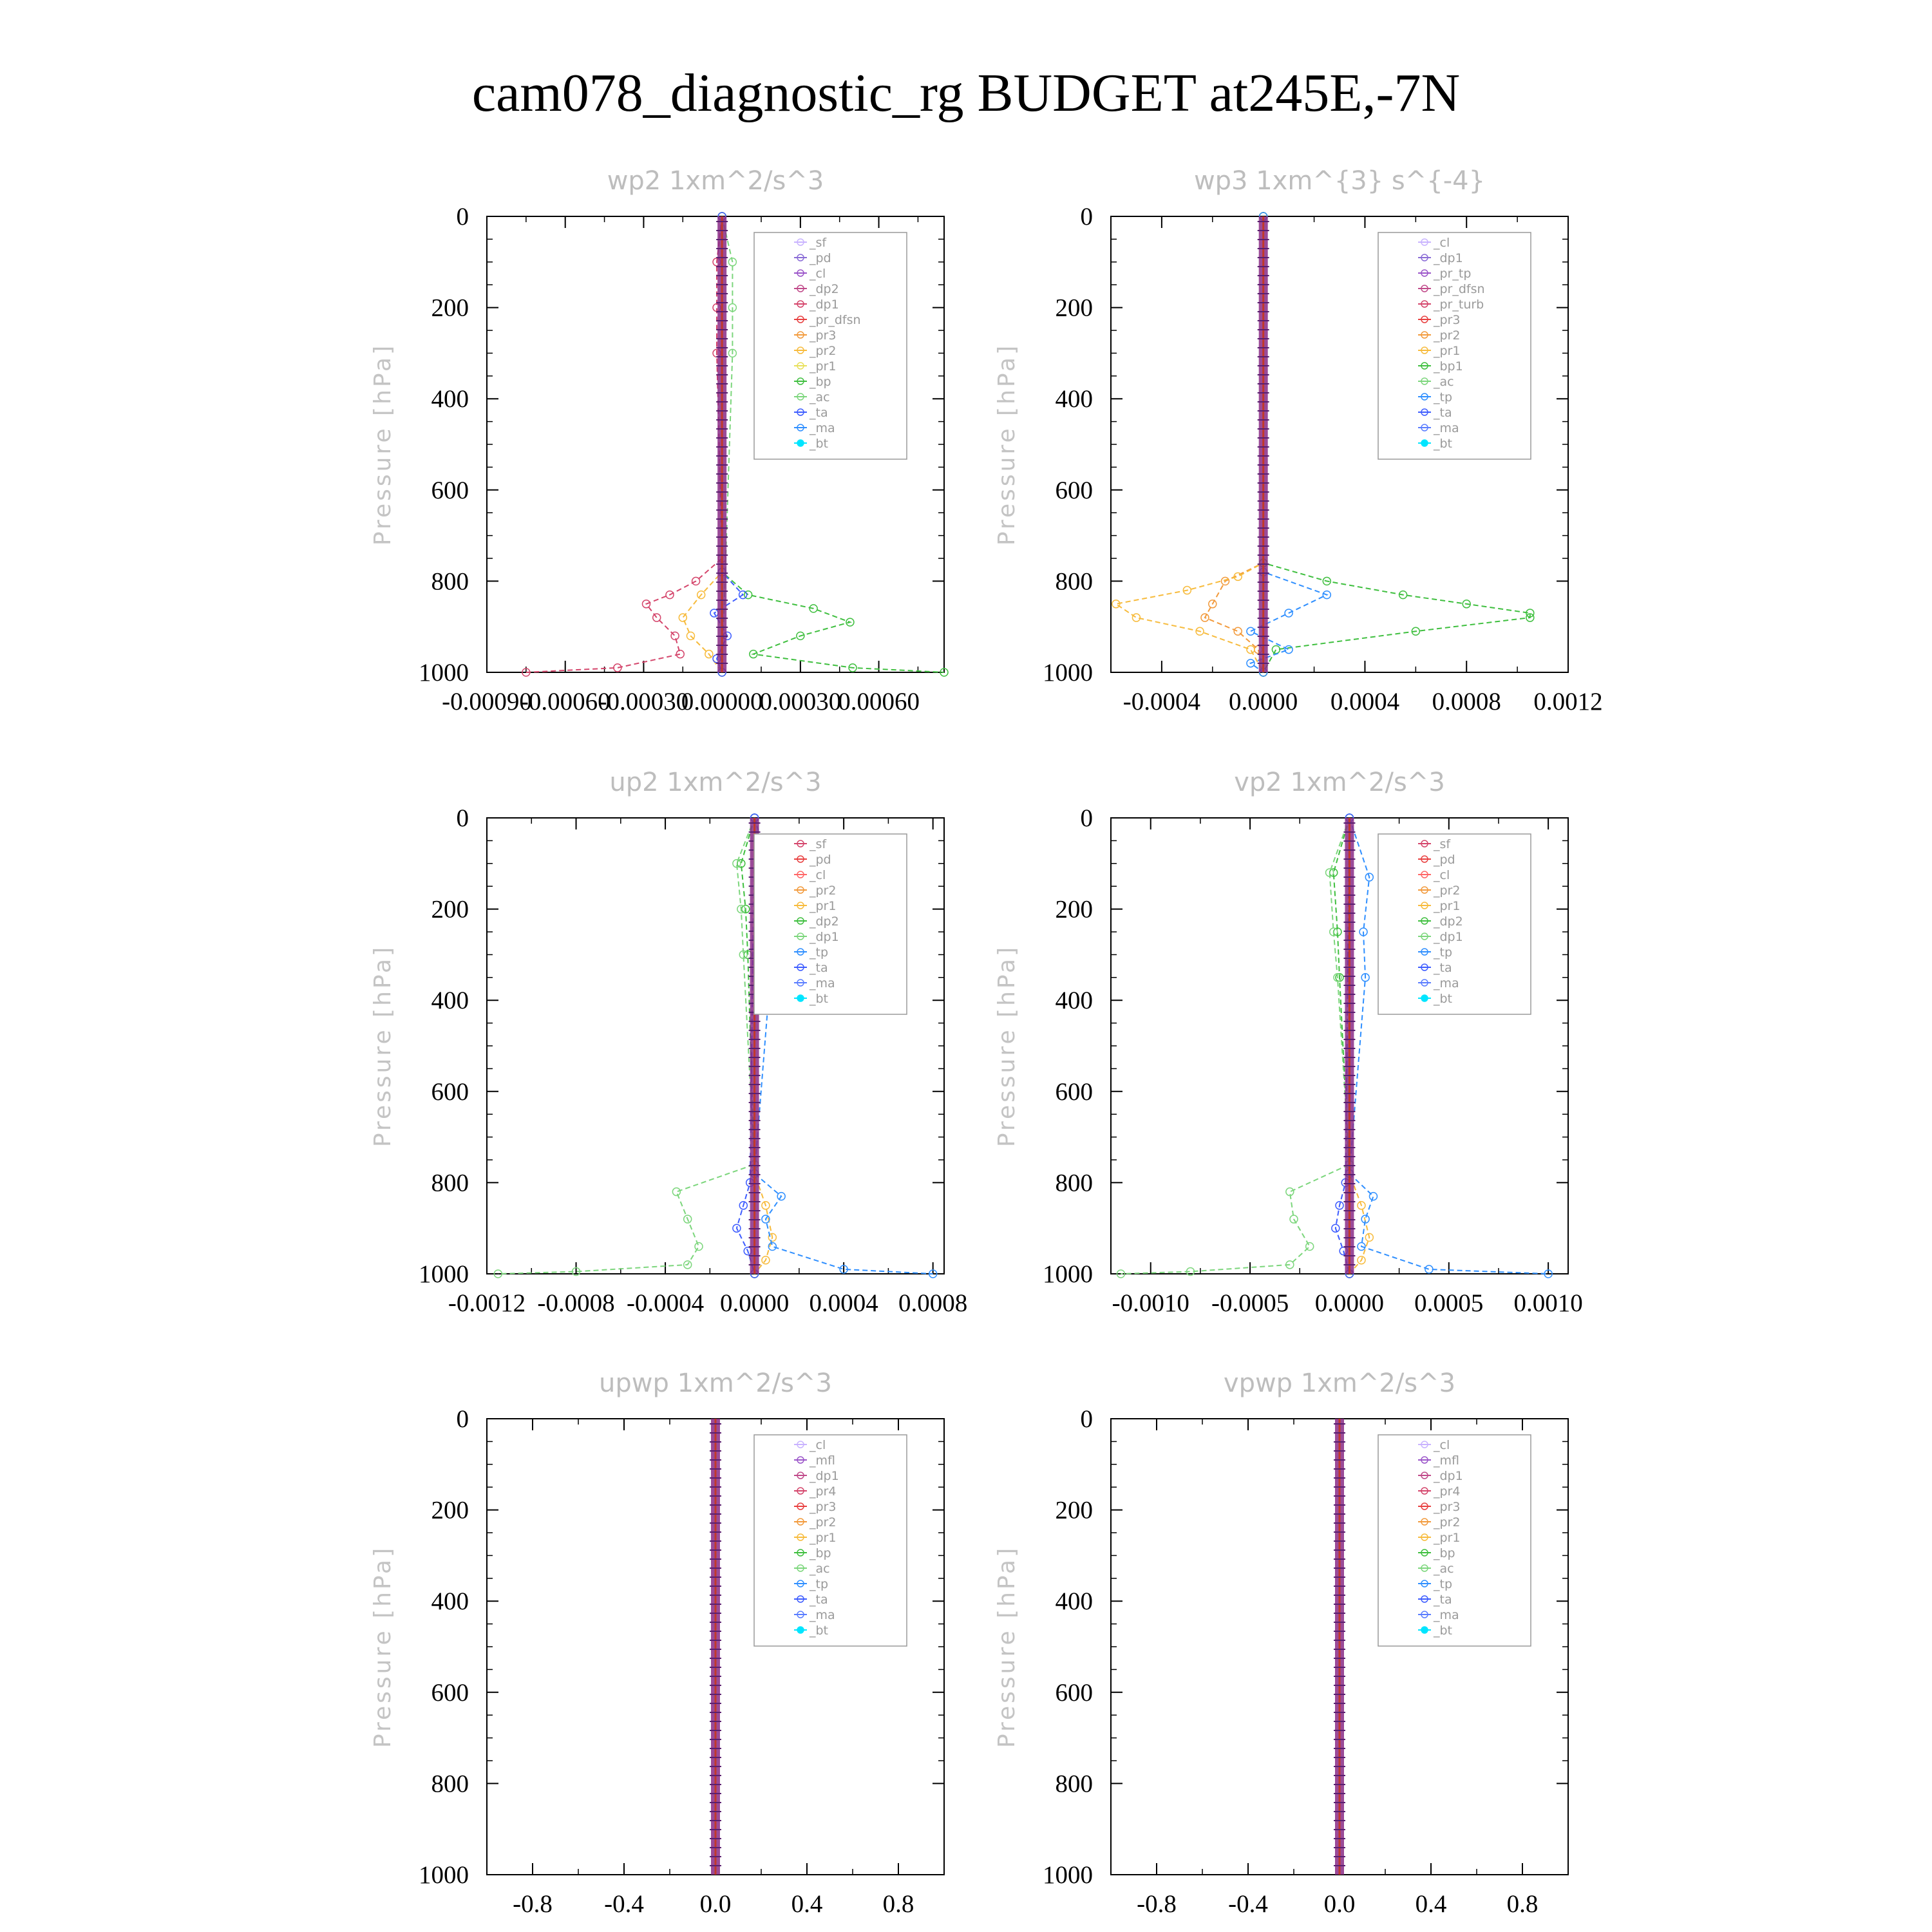  What do you see at coordinates (820, 1553) in the screenshot?
I see `legend-label: _bp` at bounding box center [820, 1553].